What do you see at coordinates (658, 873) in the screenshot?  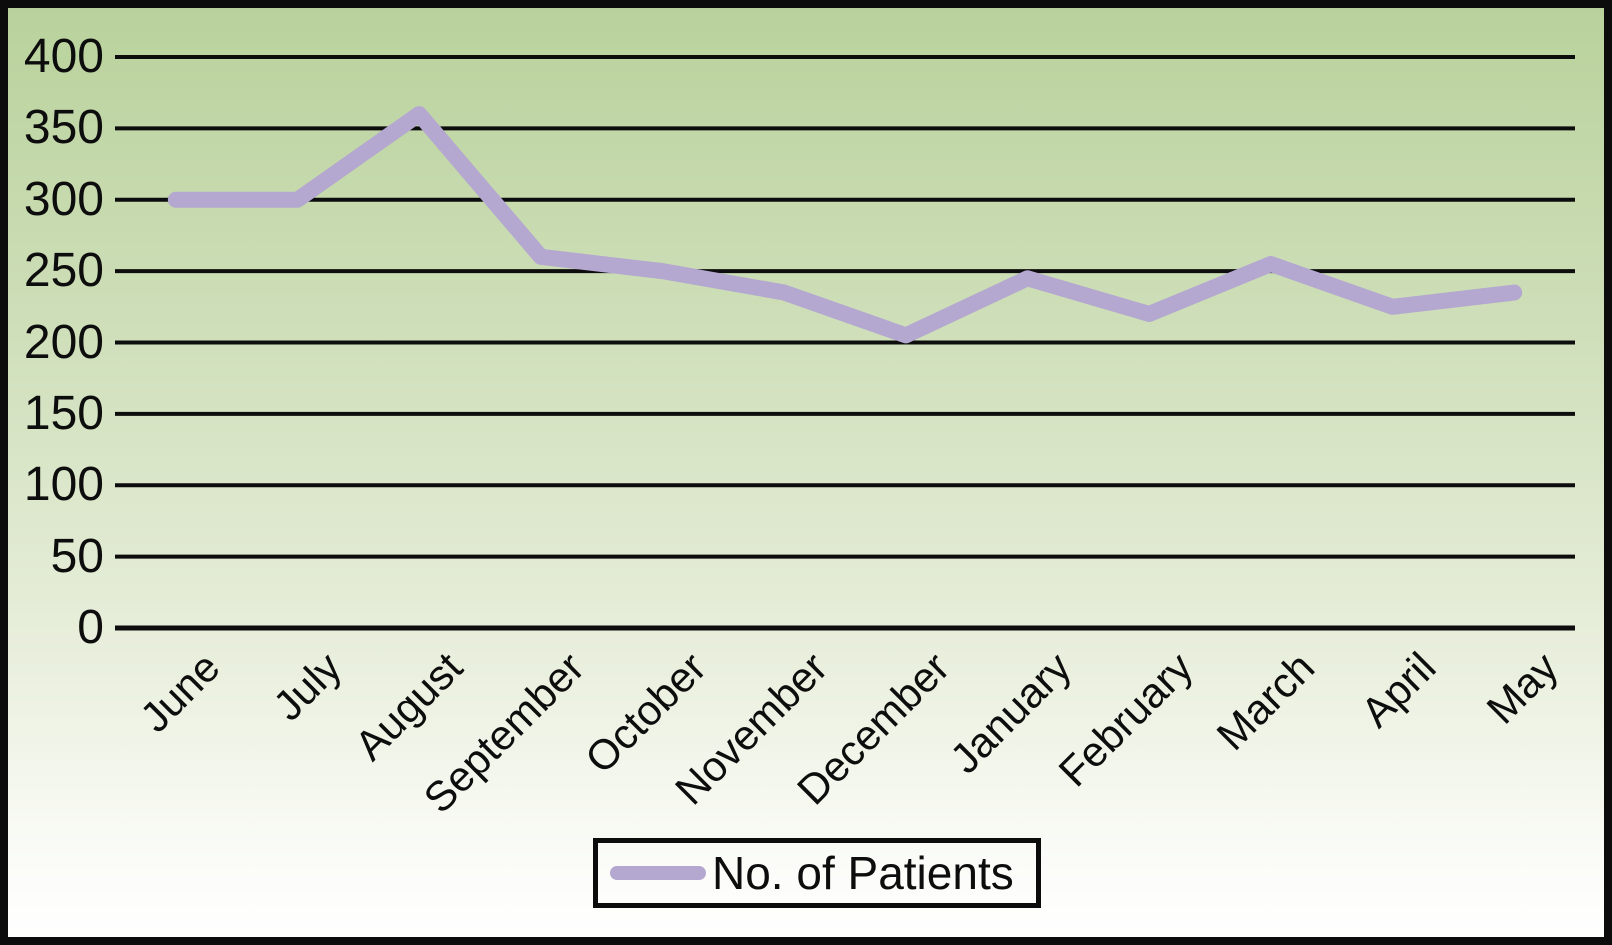 I see `legend-line-swatch` at bounding box center [658, 873].